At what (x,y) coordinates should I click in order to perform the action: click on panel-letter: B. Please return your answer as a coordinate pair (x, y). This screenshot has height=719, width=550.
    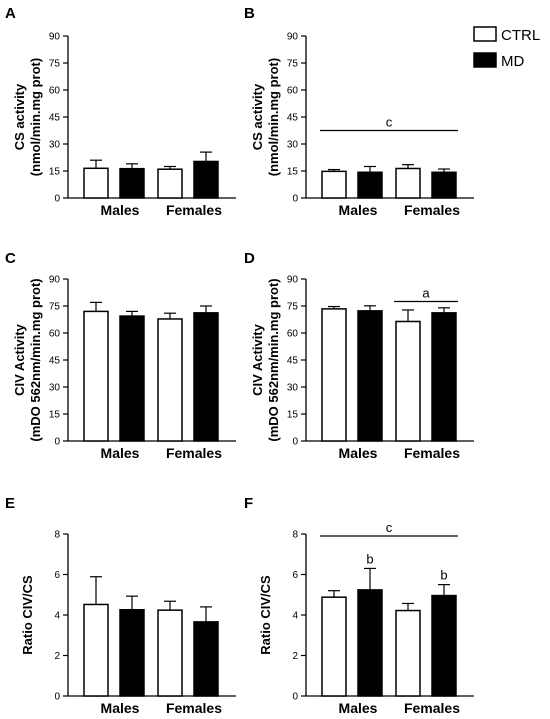
    Looking at the image, I should click on (249, 13).